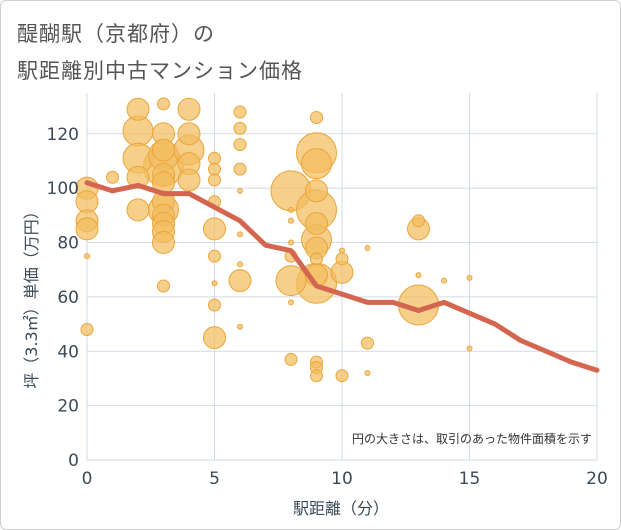  What do you see at coordinates (63, 135) in the screenshot?
I see `y-tick-label: 120` at bounding box center [63, 135].